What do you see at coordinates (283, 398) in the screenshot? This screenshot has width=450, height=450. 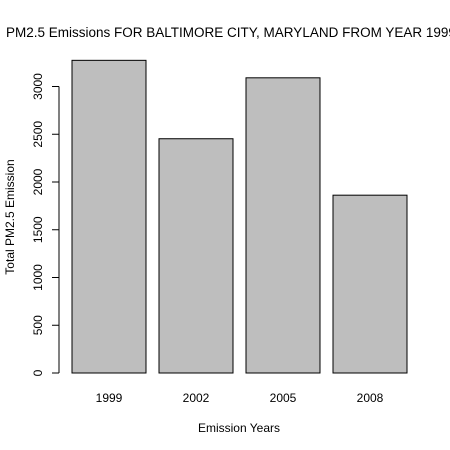 I see `x-tick-label-2005: 2005` at bounding box center [283, 398].